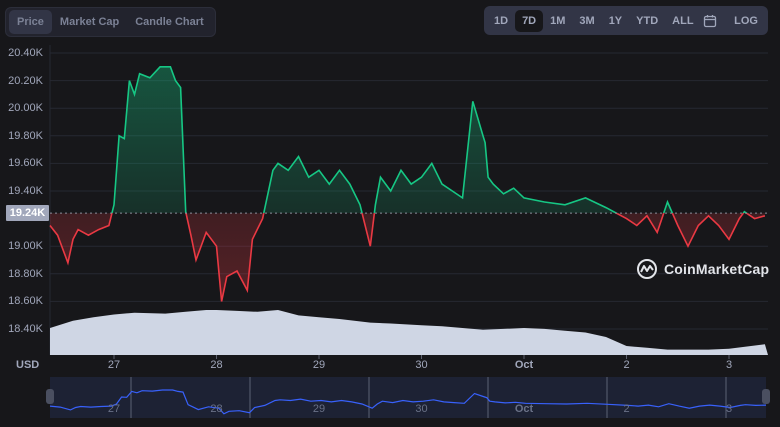 This screenshot has width=780, height=427. I want to click on tab-candle-chart: Candle Chart, so click(169, 22).